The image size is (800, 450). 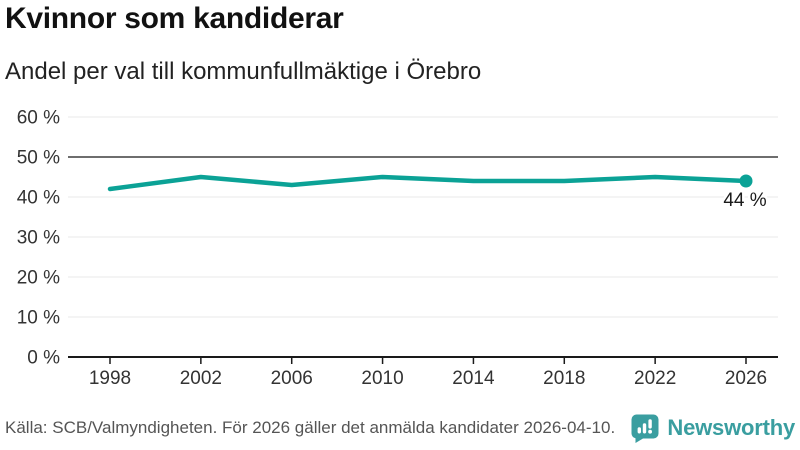 I want to click on trend-line, so click(x=428, y=183).